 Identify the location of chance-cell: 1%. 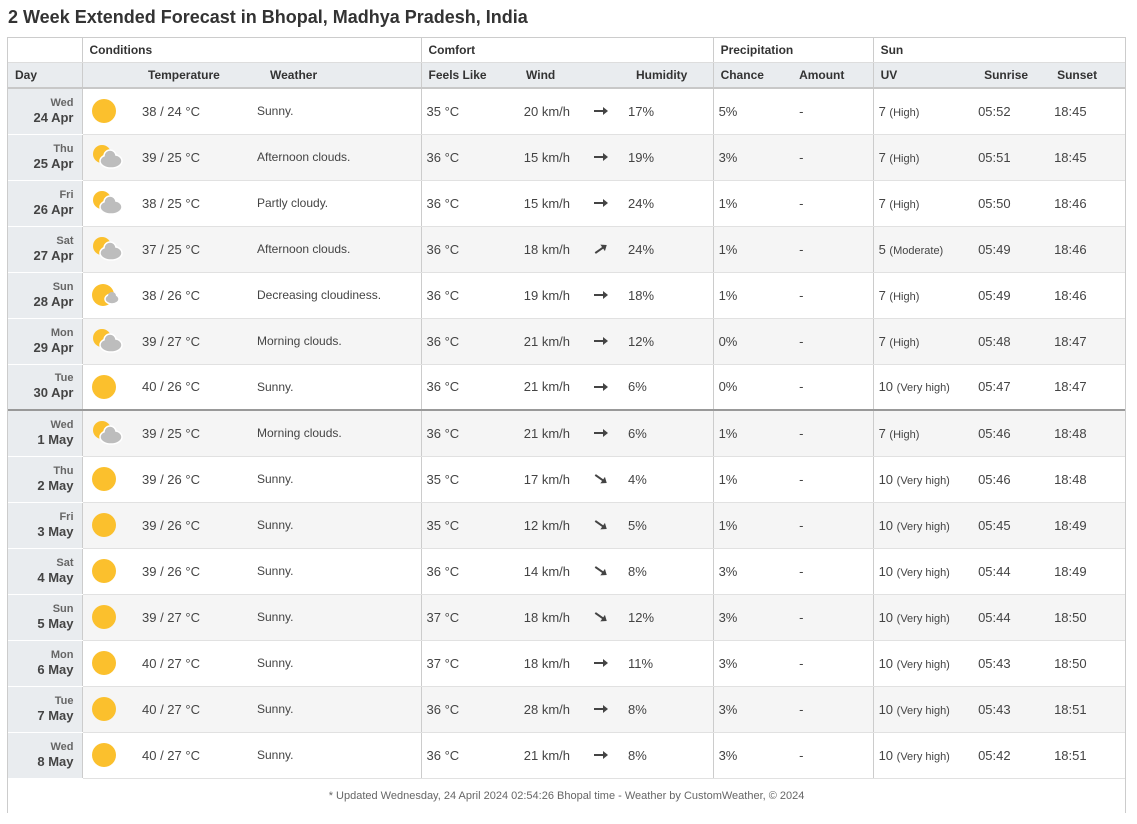
(752, 525).